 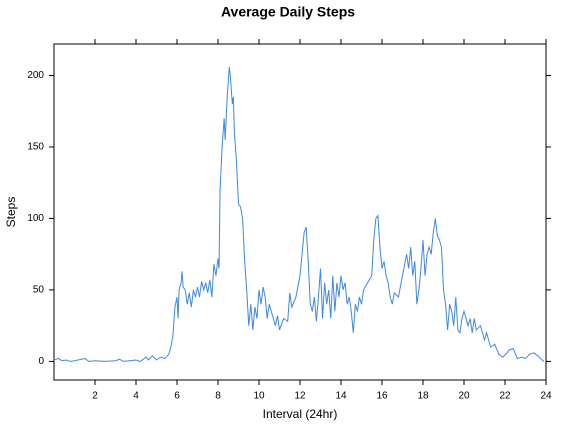 I want to click on x-tick-label: 24, so click(x=546, y=396).